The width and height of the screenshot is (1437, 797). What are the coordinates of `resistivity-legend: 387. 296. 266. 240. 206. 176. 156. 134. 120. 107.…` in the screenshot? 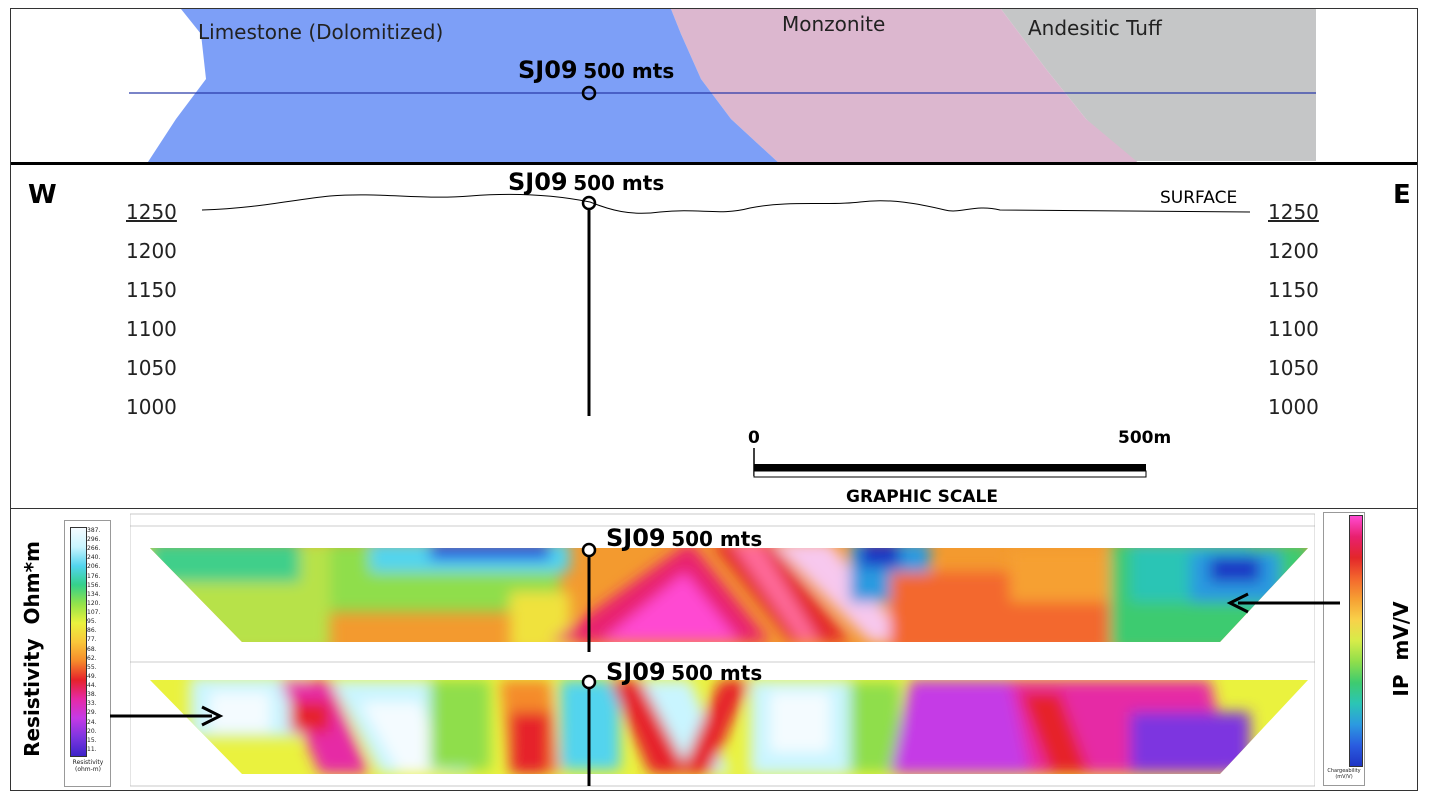 It's located at (87, 653).